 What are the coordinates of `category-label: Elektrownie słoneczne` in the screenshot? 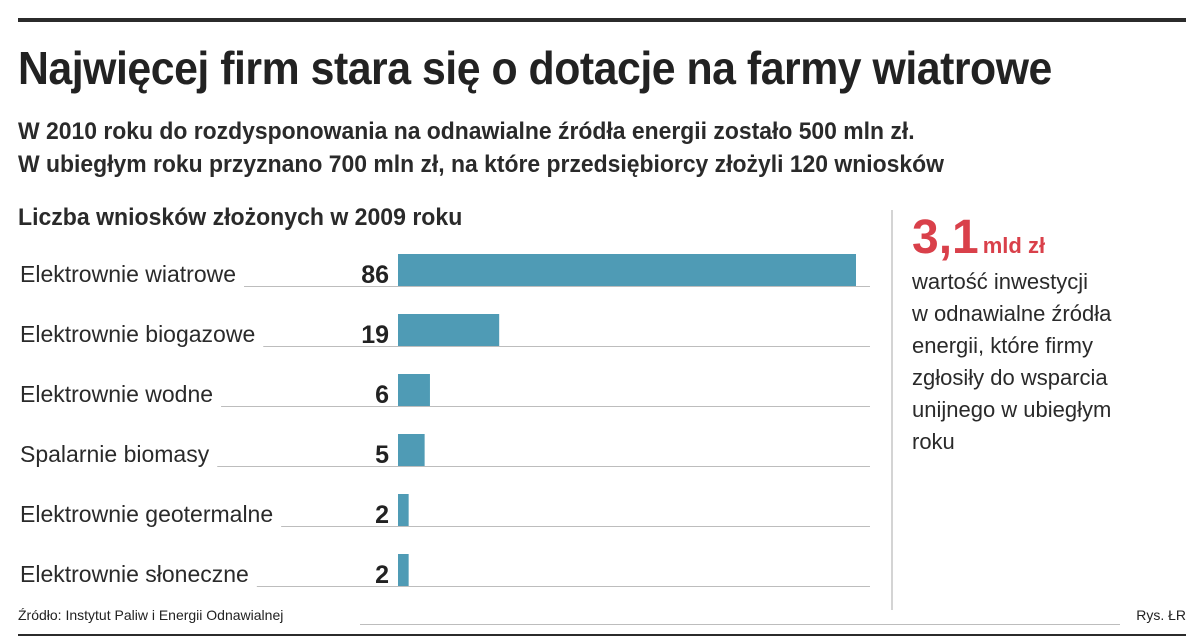 It's located at (134, 574).